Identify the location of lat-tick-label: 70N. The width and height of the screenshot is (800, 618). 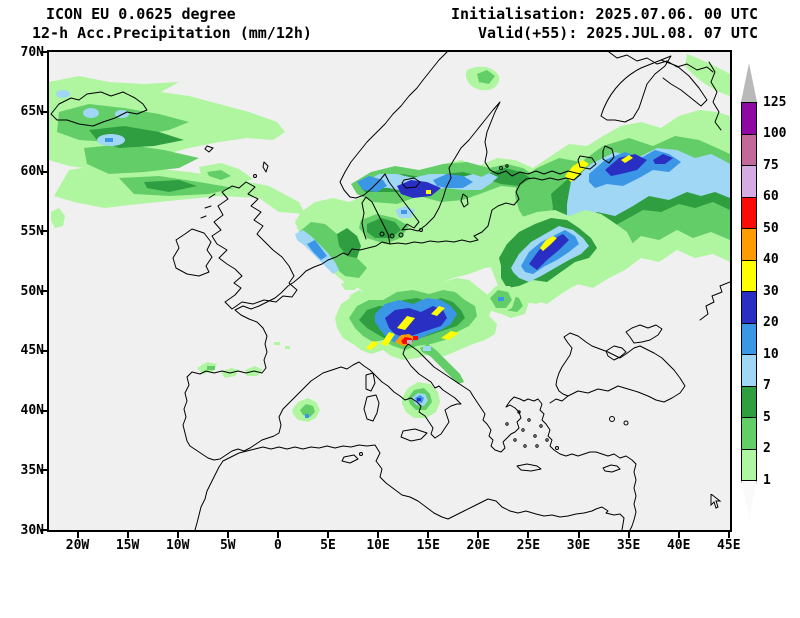
(32, 52).